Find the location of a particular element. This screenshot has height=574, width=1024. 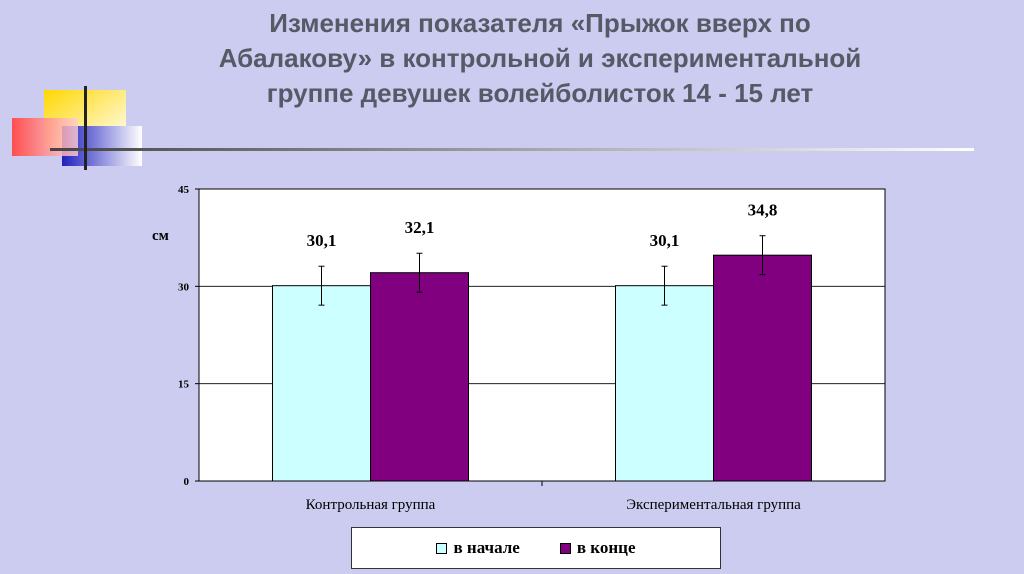

y-tick-label: 45 is located at coordinates (184, 190).